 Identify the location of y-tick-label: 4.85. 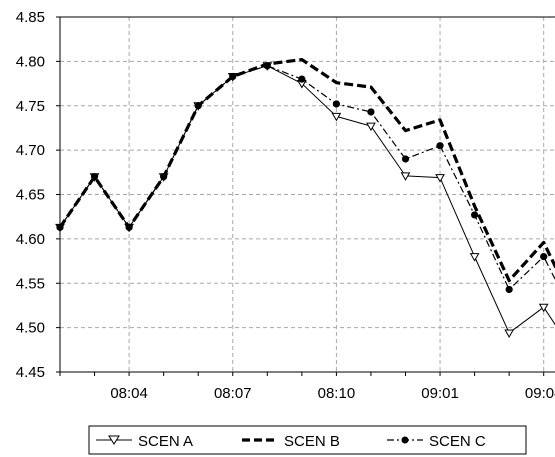
(30, 17).